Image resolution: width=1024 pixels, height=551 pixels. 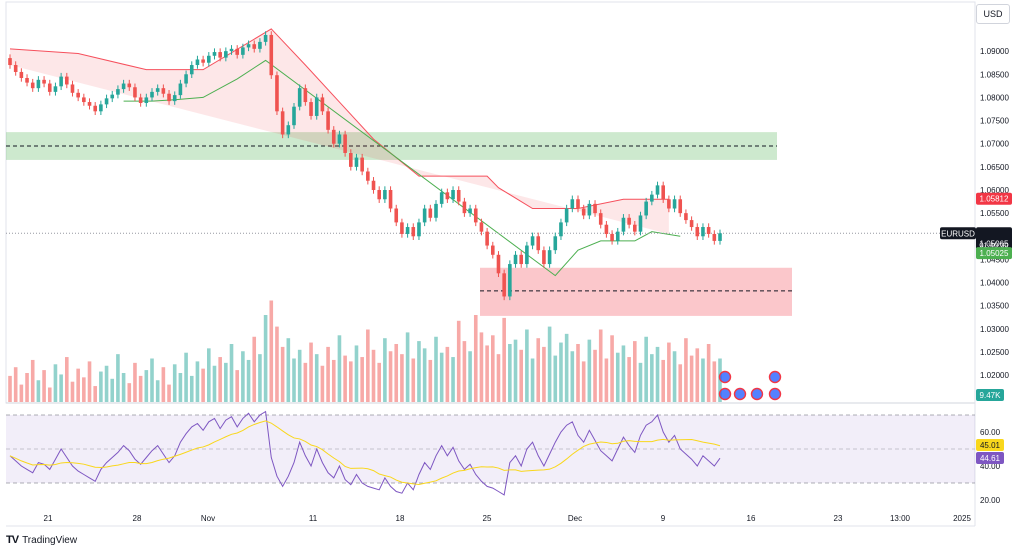 What do you see at coordinates (993, 244) in the screenshot?
I see `countdown-label: 01:40:30` at bounding box center [993, 244].